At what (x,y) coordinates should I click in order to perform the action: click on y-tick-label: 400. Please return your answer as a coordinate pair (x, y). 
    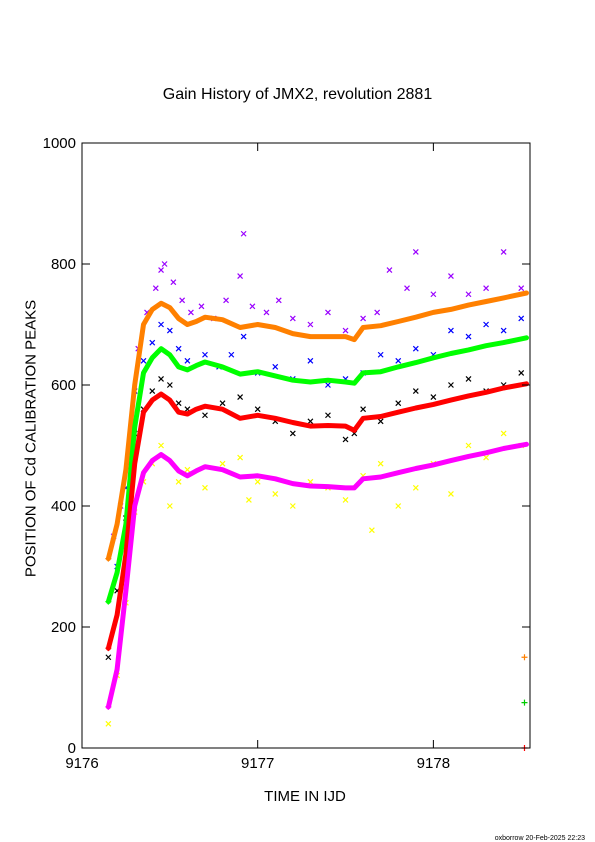
    Looking at the image, I should click on (63, 506).